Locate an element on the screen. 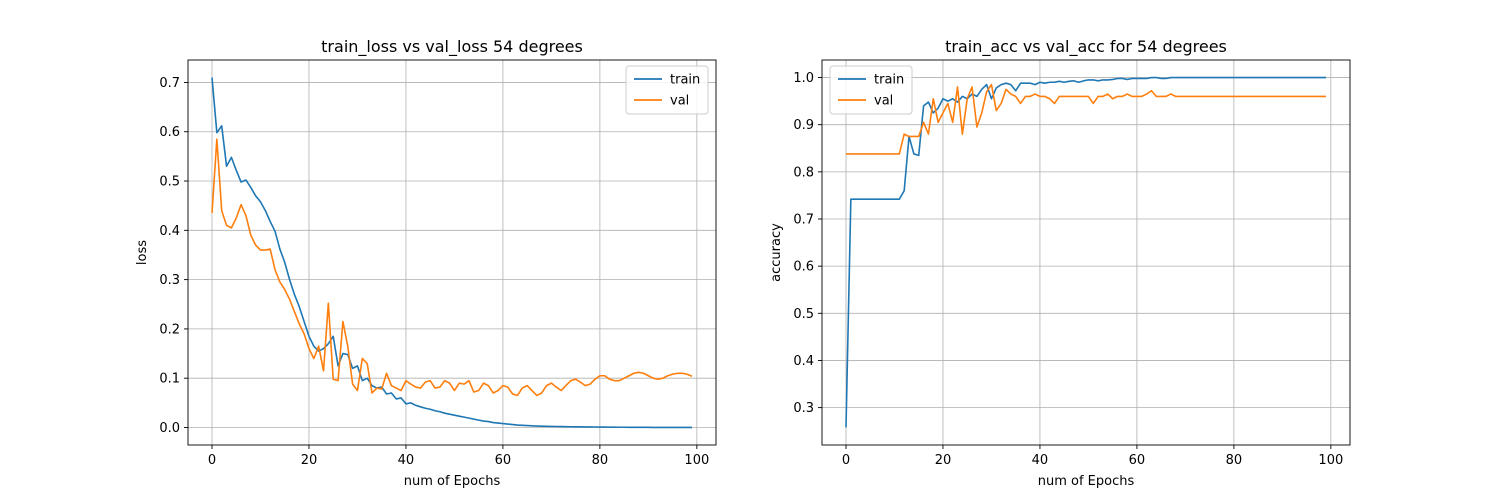 This screenshot has height=500, width=1500. y-tick-label: 0.8 is located at coordinates (803, 172).